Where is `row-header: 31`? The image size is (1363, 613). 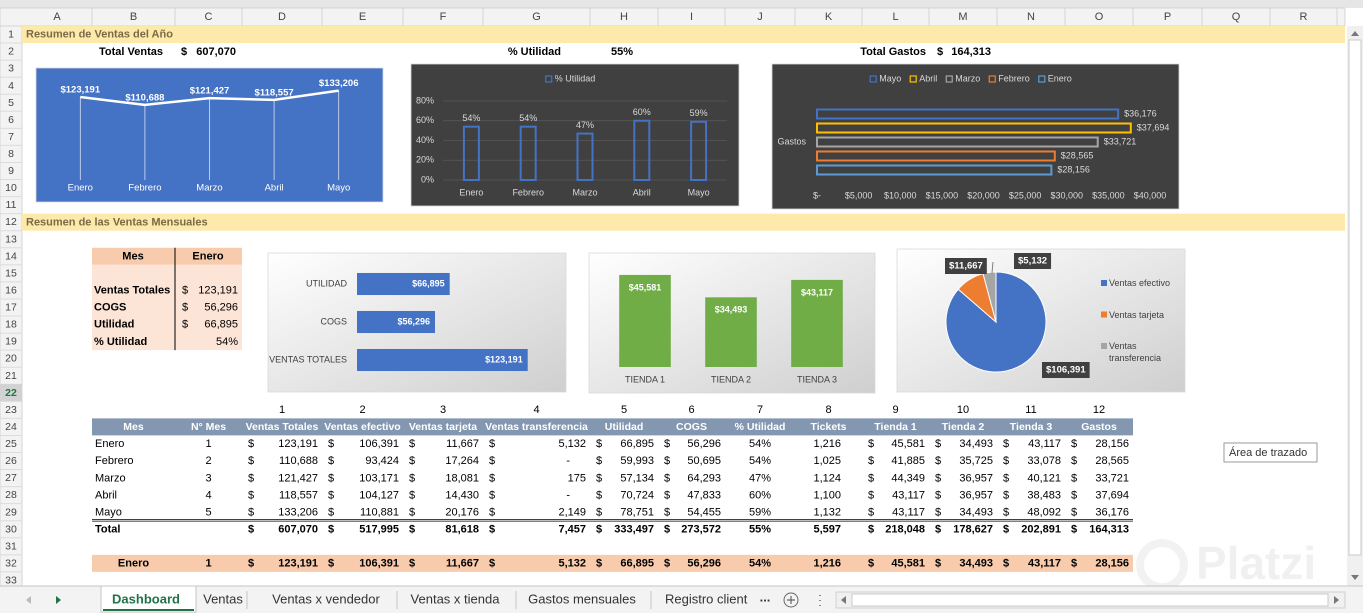 row-header: 31 is located at coordinates (11, 546).